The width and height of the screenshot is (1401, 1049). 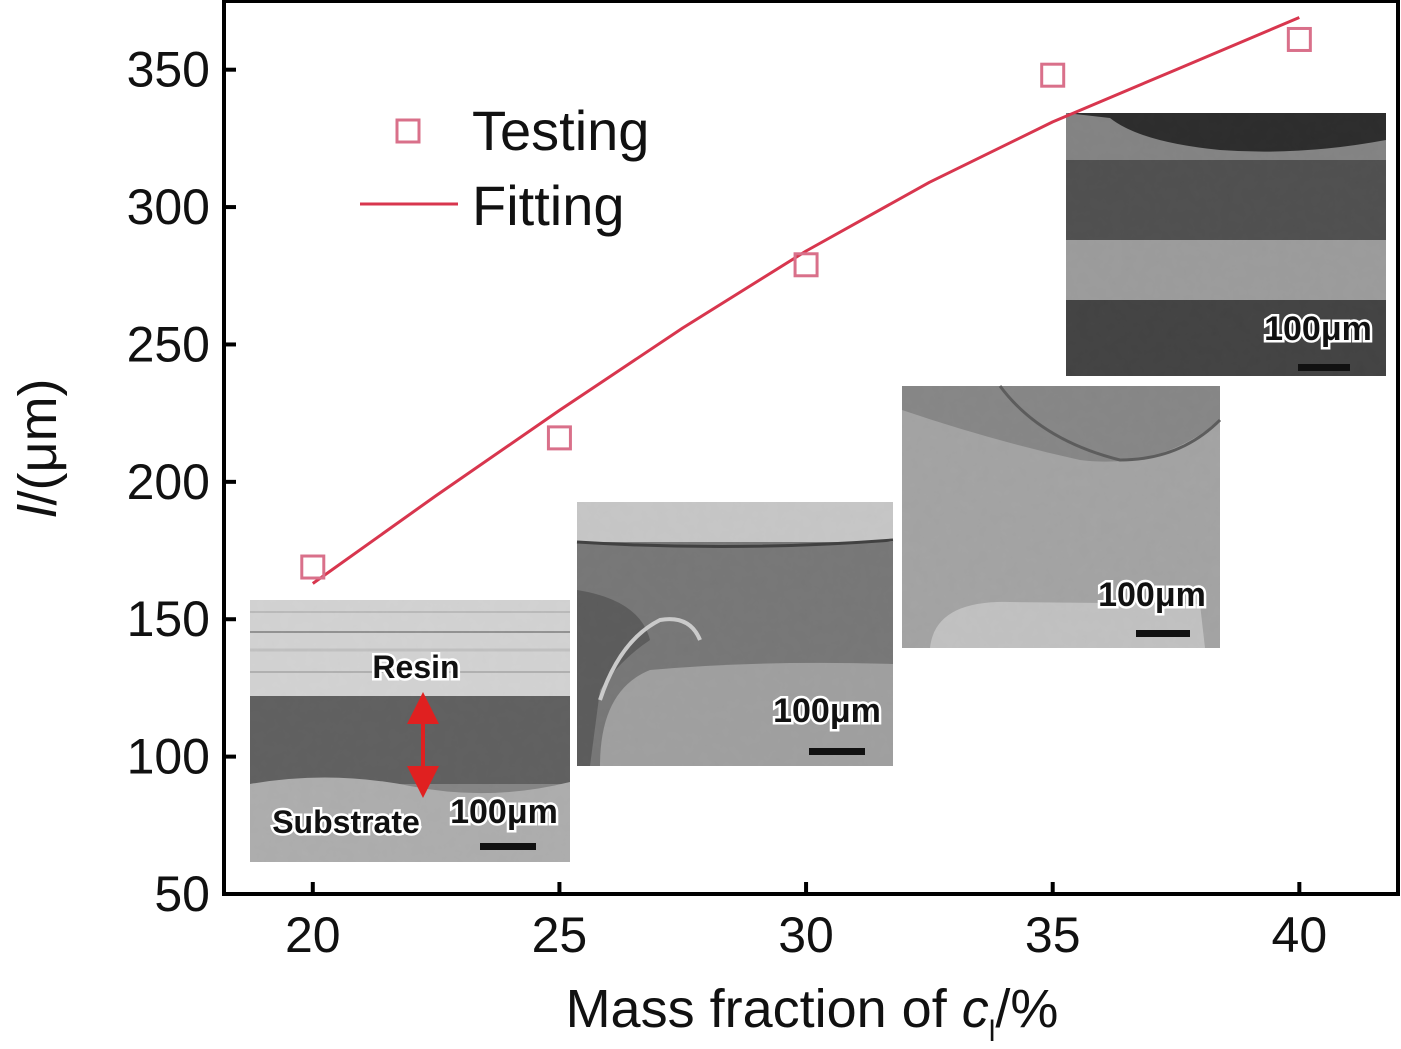 I want to click on y-tick-label: 200, so click(x=168, y=482).